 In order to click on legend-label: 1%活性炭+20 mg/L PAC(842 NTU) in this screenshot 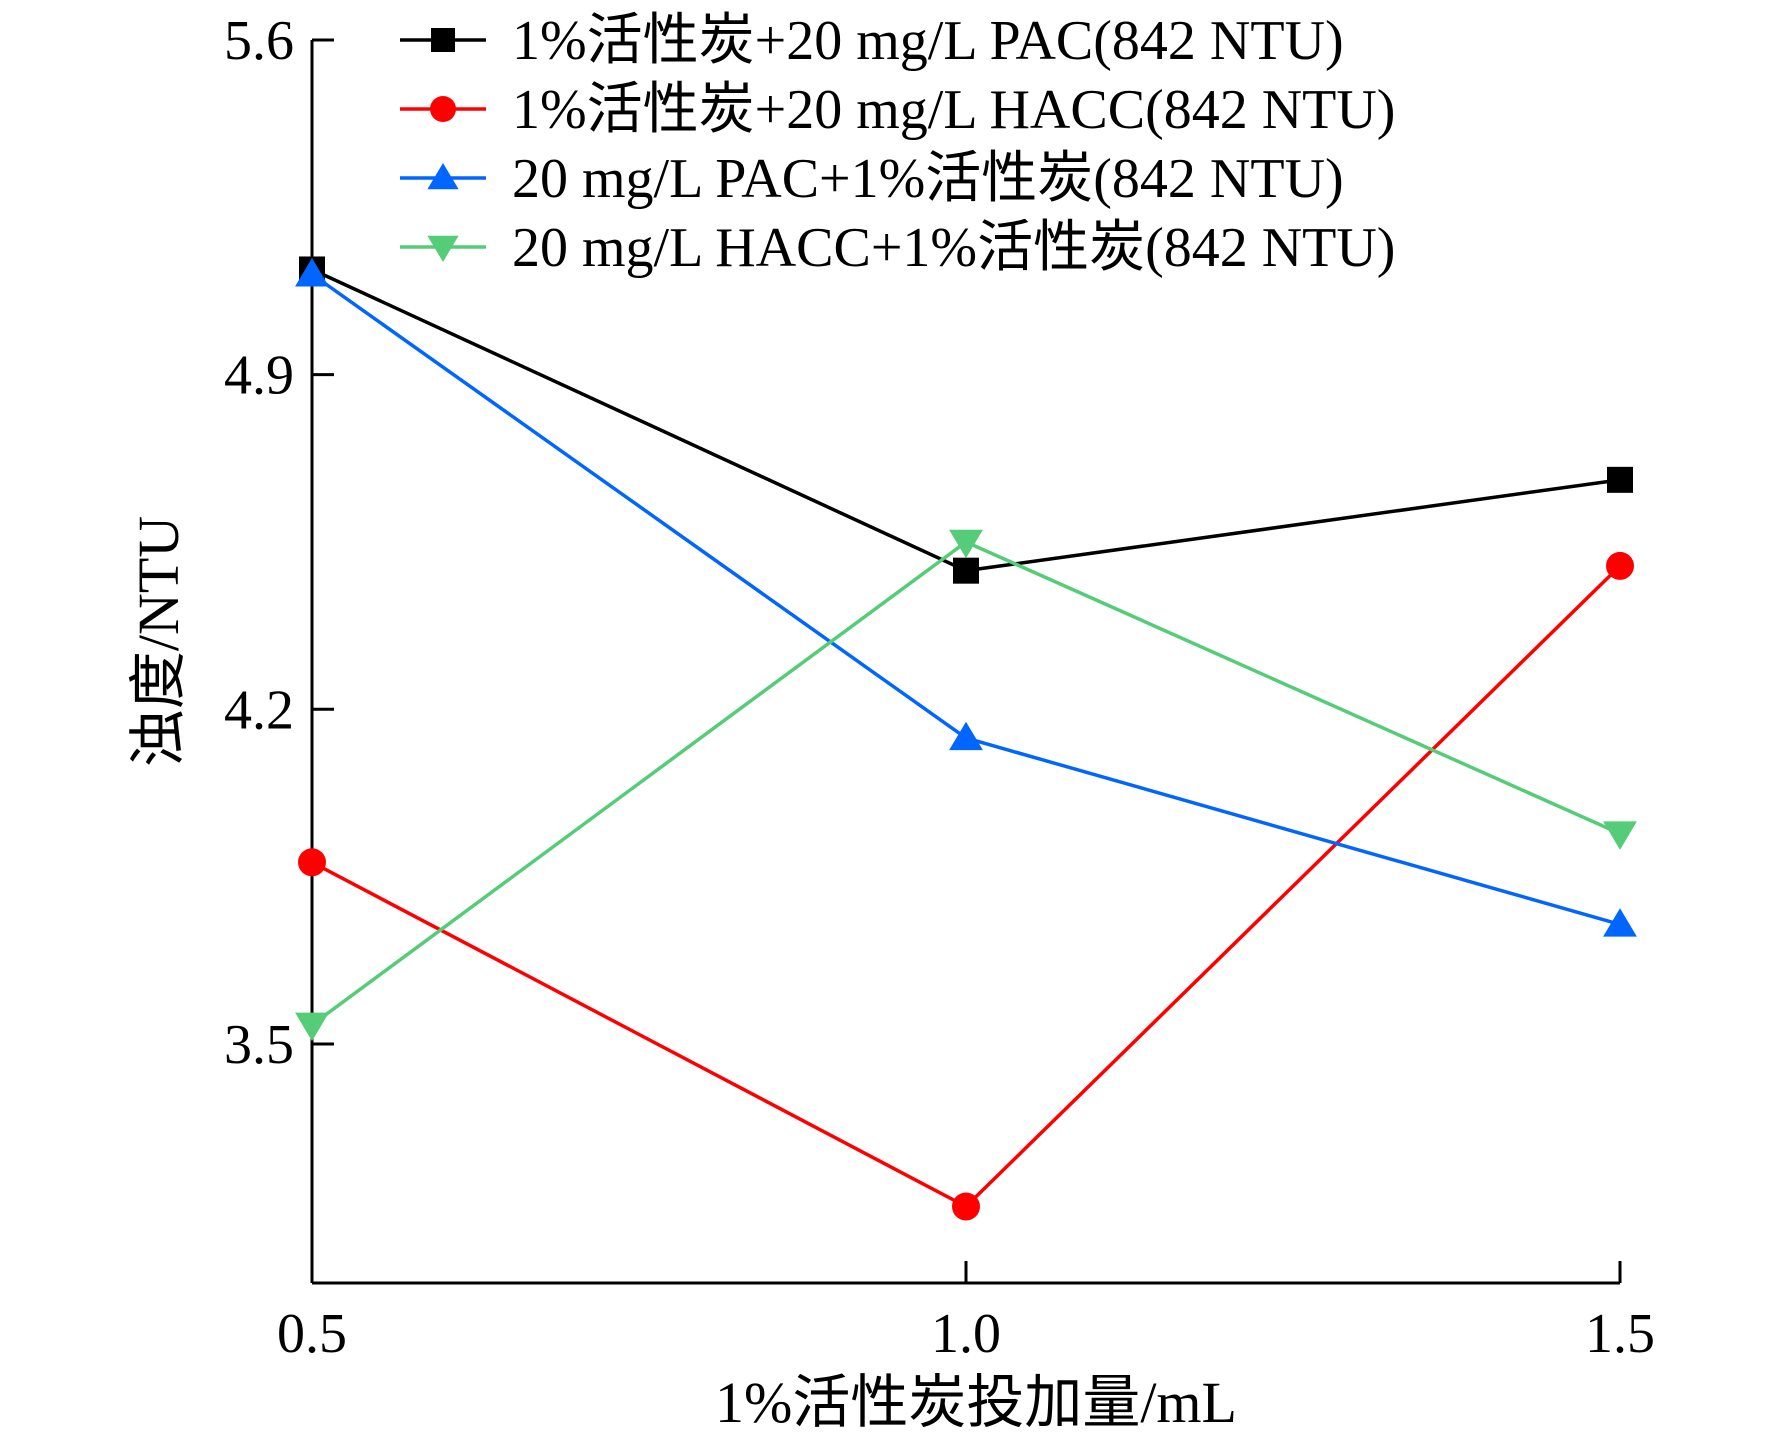, I will do `click(928, 41)`.